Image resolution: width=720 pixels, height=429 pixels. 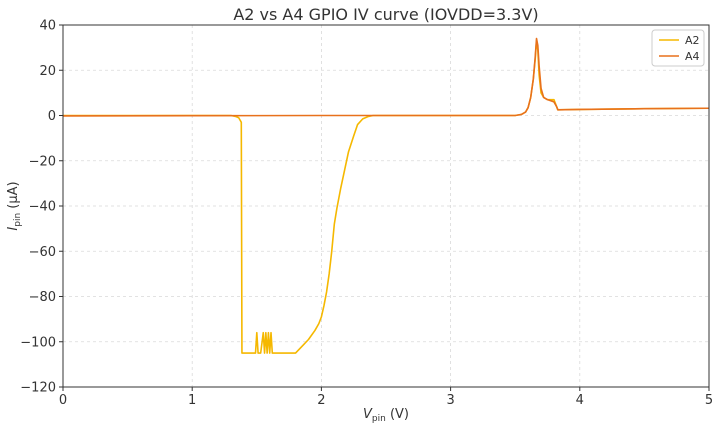 I want to click on y-tick-label: 20, so click(x=47, y=71).